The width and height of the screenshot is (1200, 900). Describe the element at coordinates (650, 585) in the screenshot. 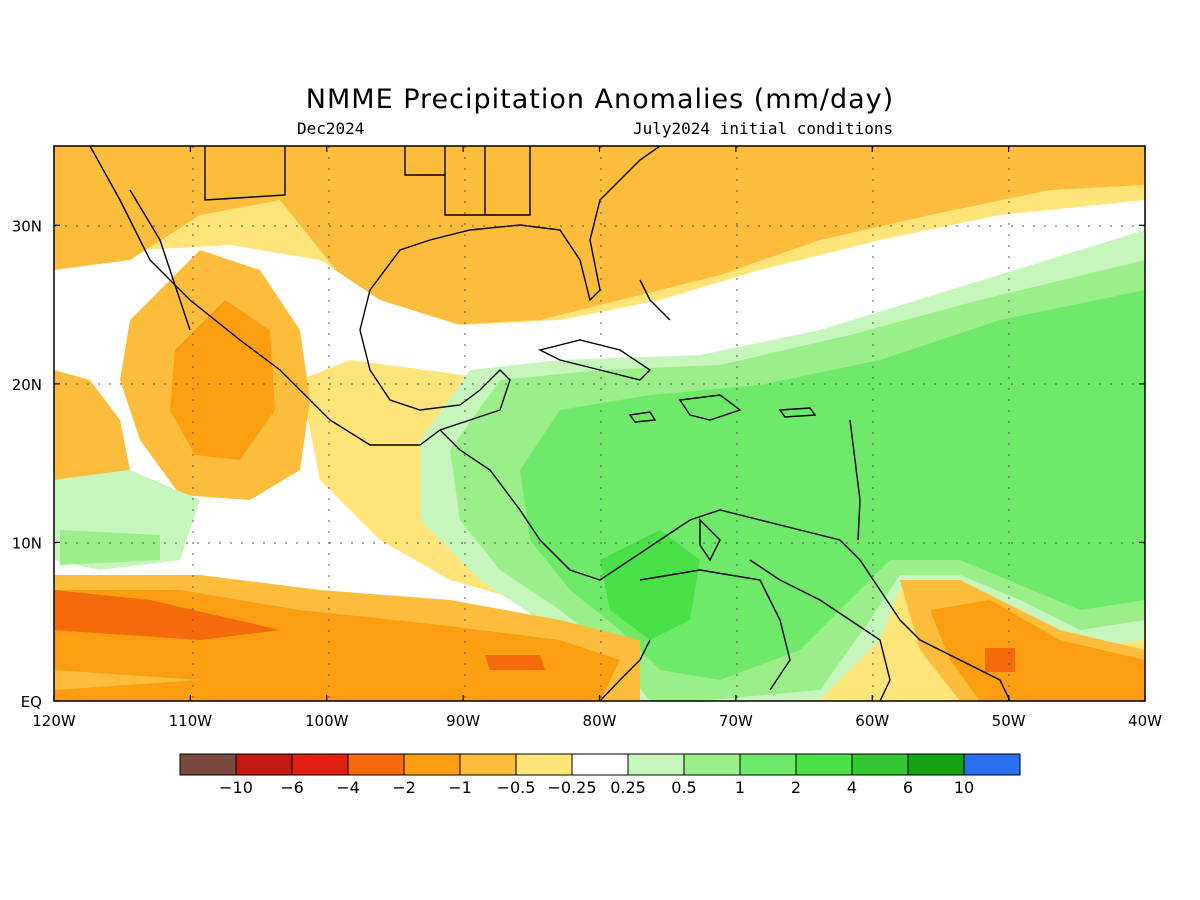

I see `field-green-max` at that location.